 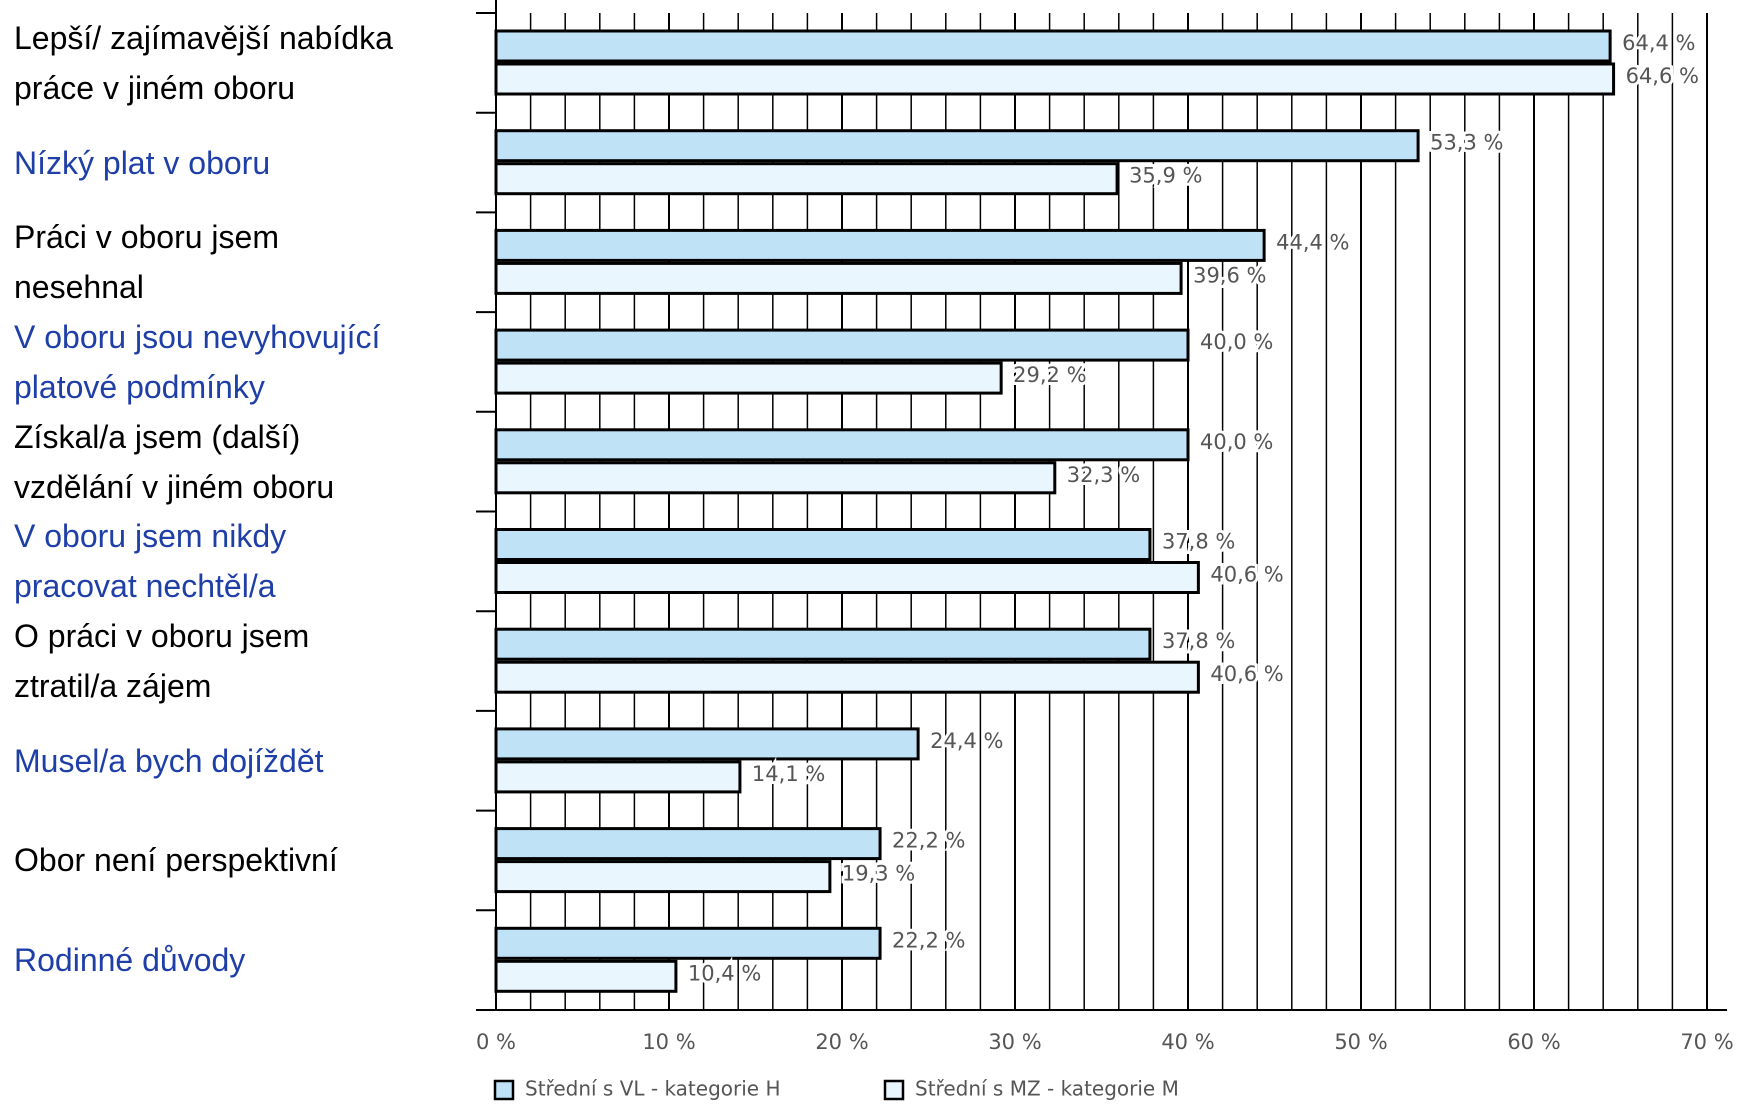 What do you see at coordinates (1014, 1042) in the screenshot?
I see `x-tick-label: 30 %` at bounding box center [1014, 1042].